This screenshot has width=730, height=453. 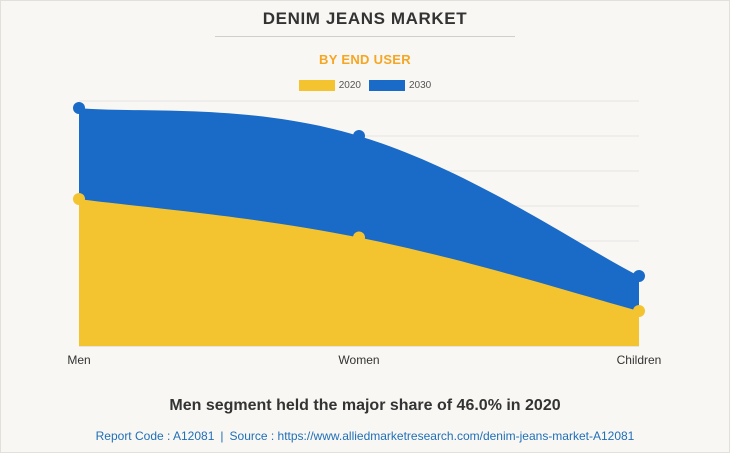 What do you see at coordinates (359, 136) in the screenshot?
I see `data-point-2030-women` at bounding box center [359, 136].